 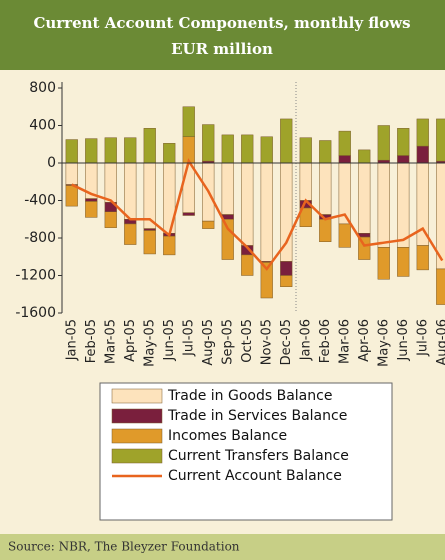 I want to click on y-tick-label: -1200, so click(x=35, y=276).